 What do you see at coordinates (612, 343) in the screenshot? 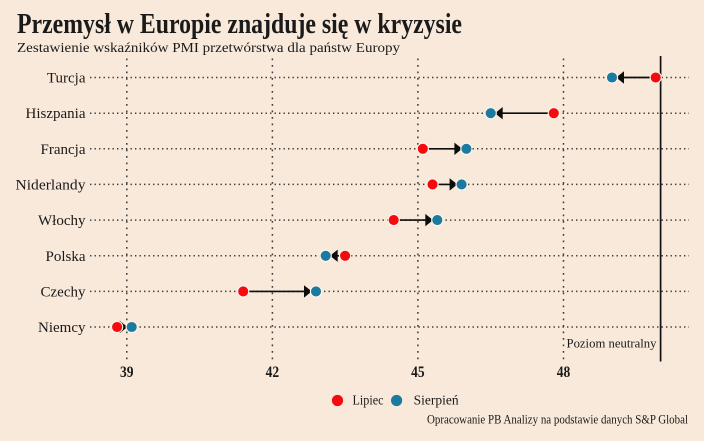
I see `svg-text: Poziom neutralny` at bounding box center [612, 343].